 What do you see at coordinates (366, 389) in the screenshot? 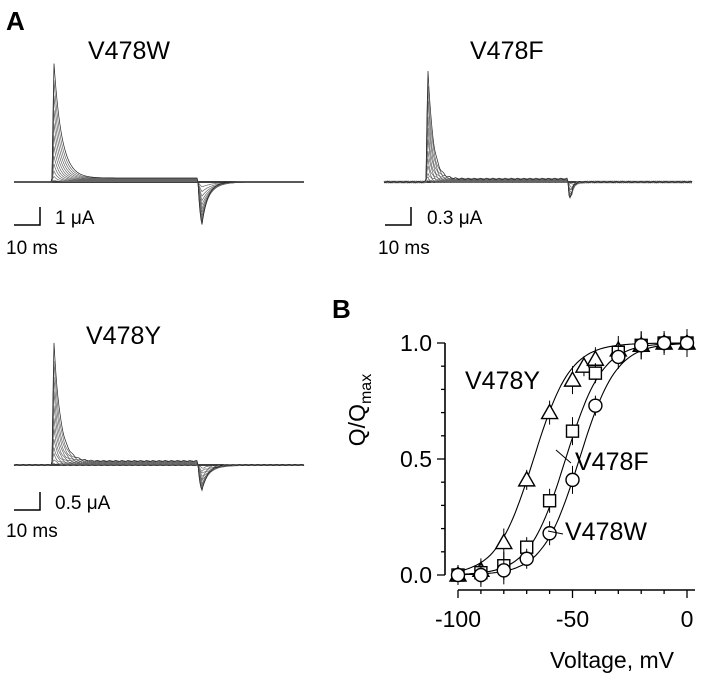
I see `y-axis-label-sub: max` at bounding box center [366, 389].